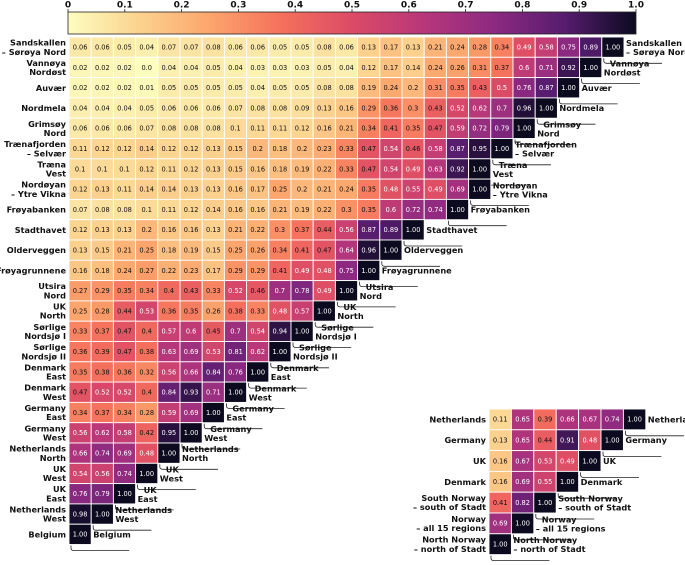 The image size is (685, 565). Describe the element at coordinates (567, 461) in the screenshot. I see `cell-value: 0.49` at that location.